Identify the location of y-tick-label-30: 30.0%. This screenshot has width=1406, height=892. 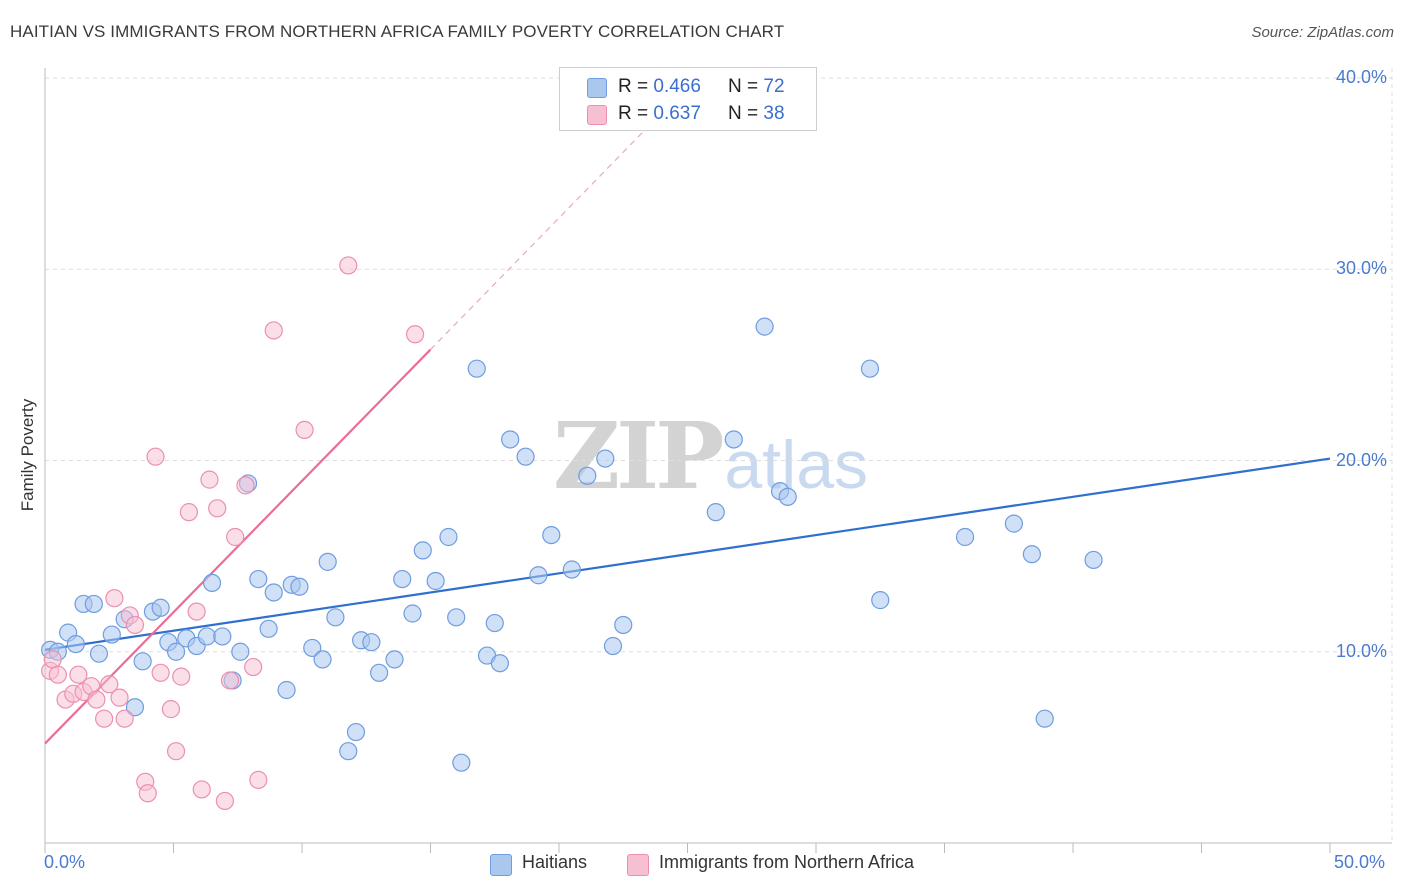
(1362, 268).